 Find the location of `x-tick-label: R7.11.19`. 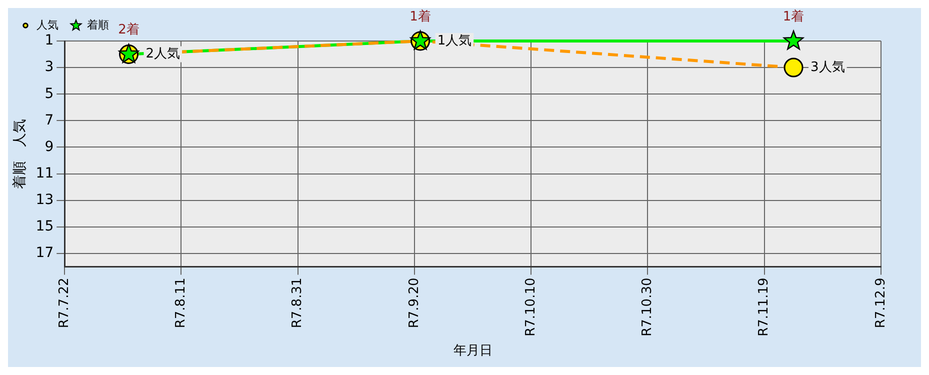

x-tick-label: R7.11.19 is located at coordinates (764, 307).